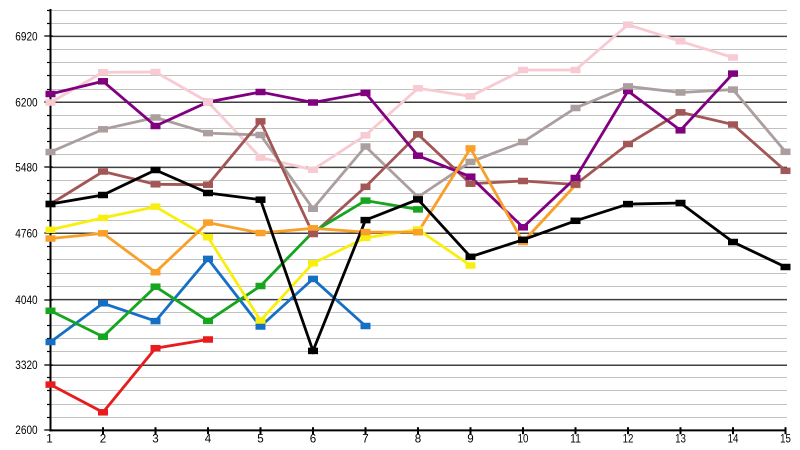  Describe the element at coordinates (208, 439) in the screenshot. I see `svg-text: 4` at that location.